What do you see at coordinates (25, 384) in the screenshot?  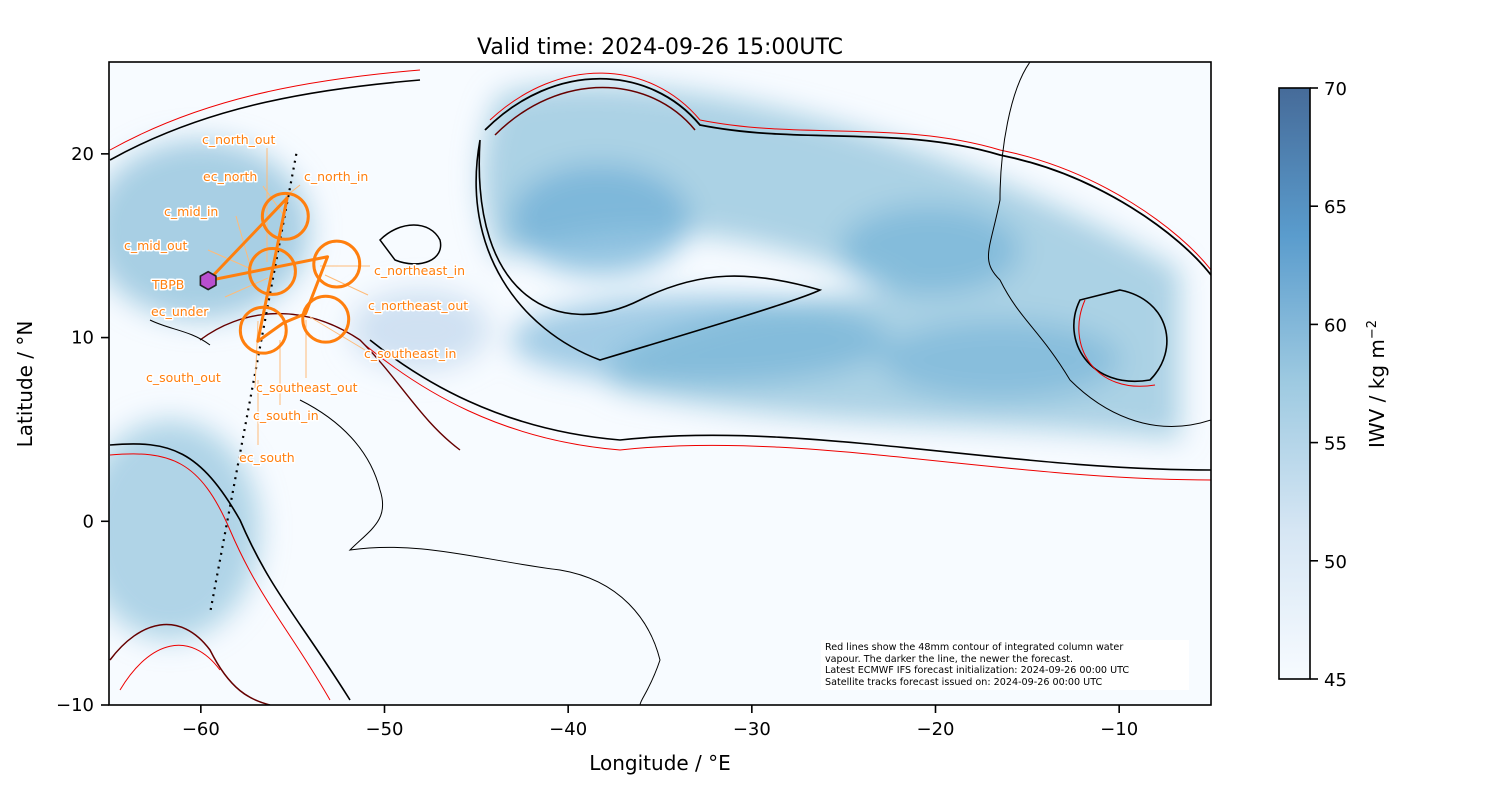 I see `y-axis-label: Latitude / °N` at bounding box center [25, 384].